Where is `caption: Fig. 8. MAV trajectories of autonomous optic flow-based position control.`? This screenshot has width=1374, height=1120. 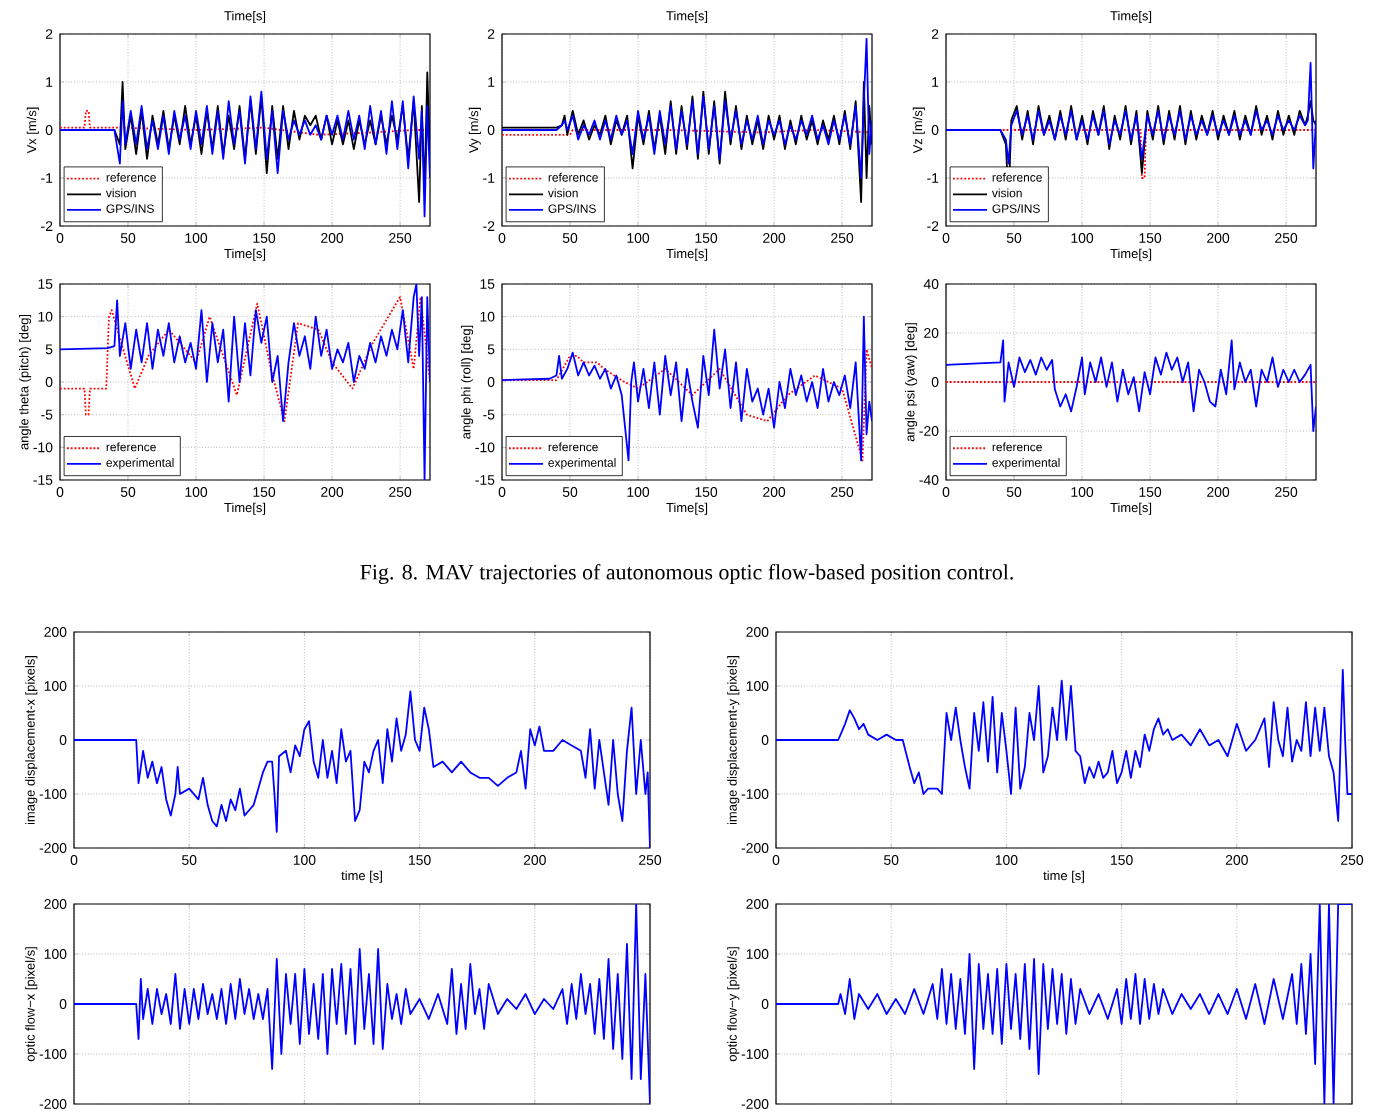 caption: Fig. 8. MAV trajectories of autonomous optic flow-based position control. is located at coordinates (686, 574).